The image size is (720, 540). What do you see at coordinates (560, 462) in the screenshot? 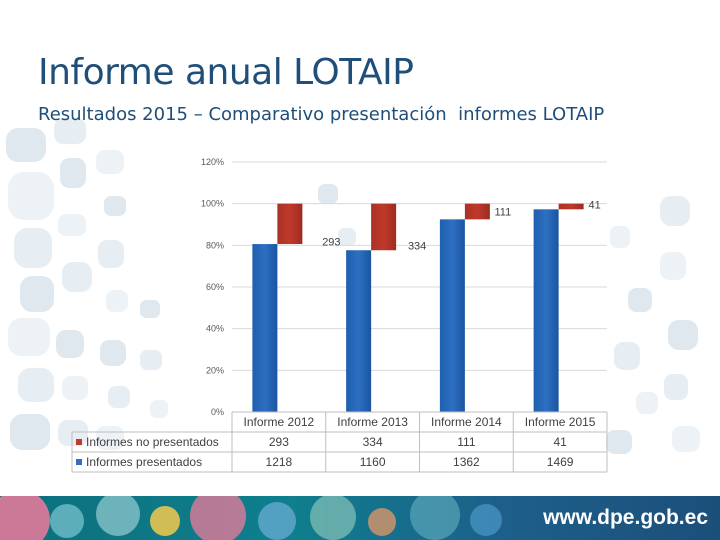
I see `table-cell: 1469` at bounding box center [560, 462].